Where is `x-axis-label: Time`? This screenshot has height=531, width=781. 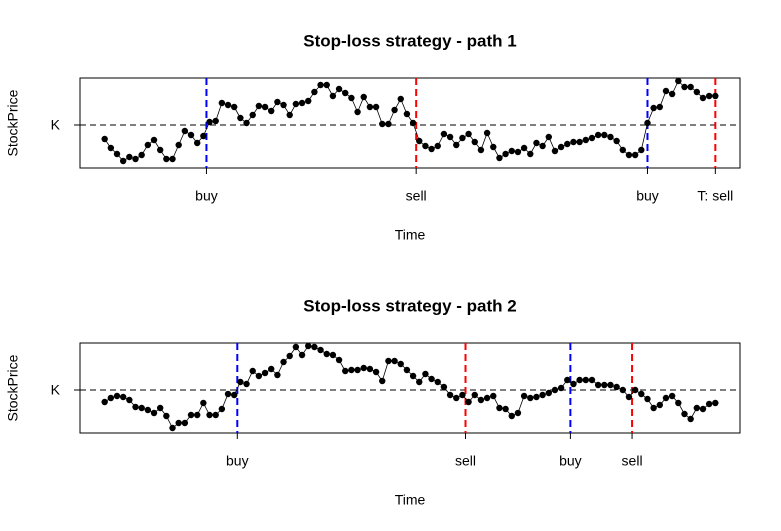 x-axis-label: Time is located at coordinates (410, 235).